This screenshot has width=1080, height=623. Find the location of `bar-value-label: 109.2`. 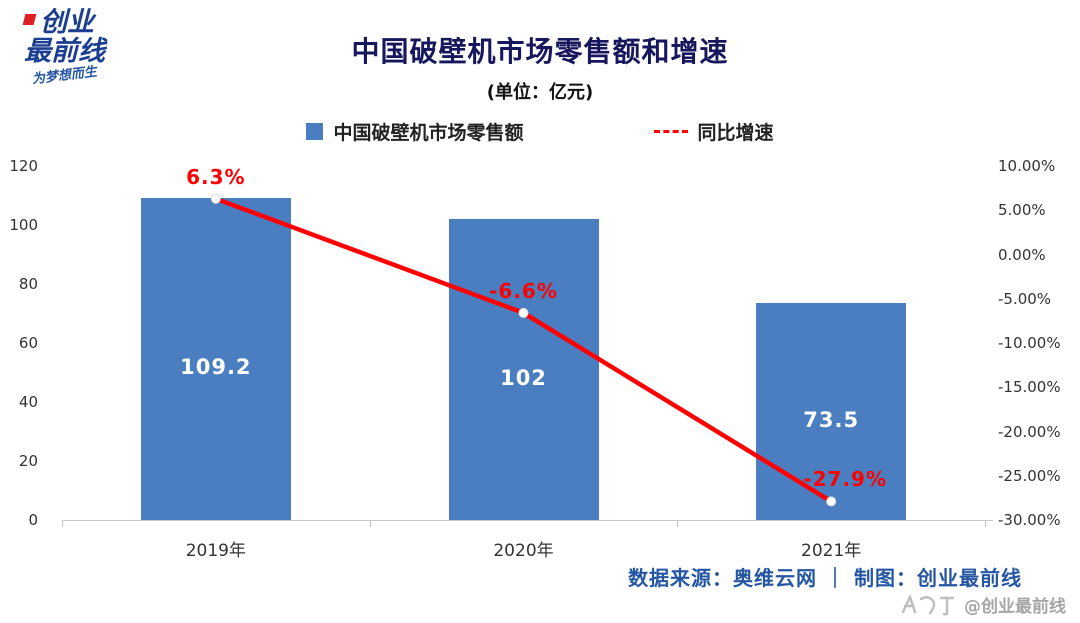

bar-value-label: 109.2 is located at coordinates (216, 366).